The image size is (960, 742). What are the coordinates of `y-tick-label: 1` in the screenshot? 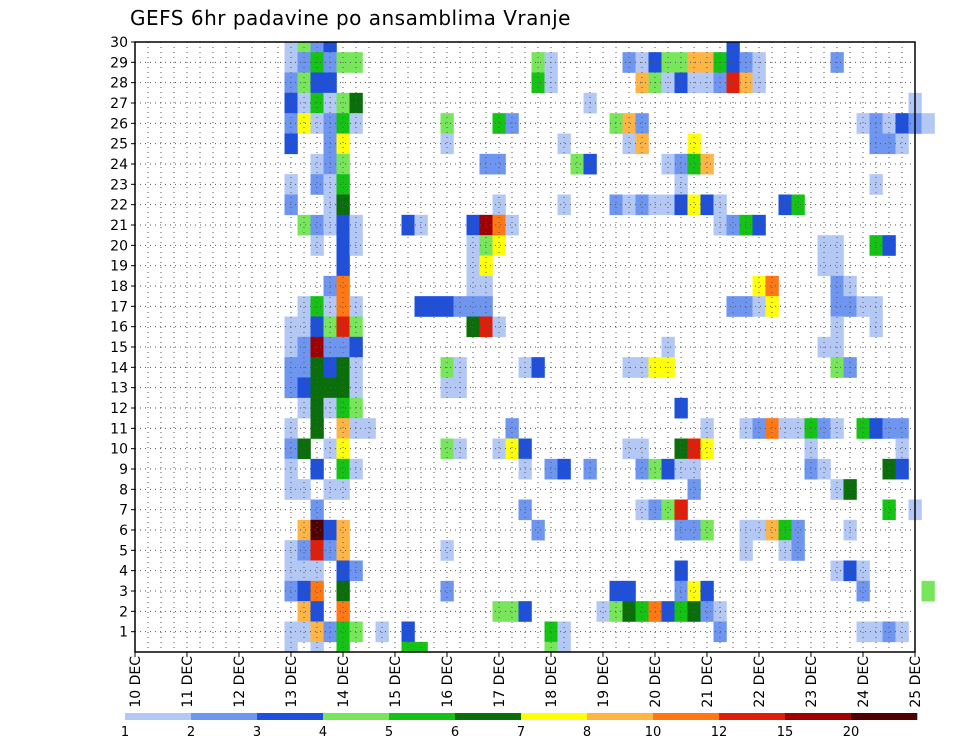 It's located at (123, 633).